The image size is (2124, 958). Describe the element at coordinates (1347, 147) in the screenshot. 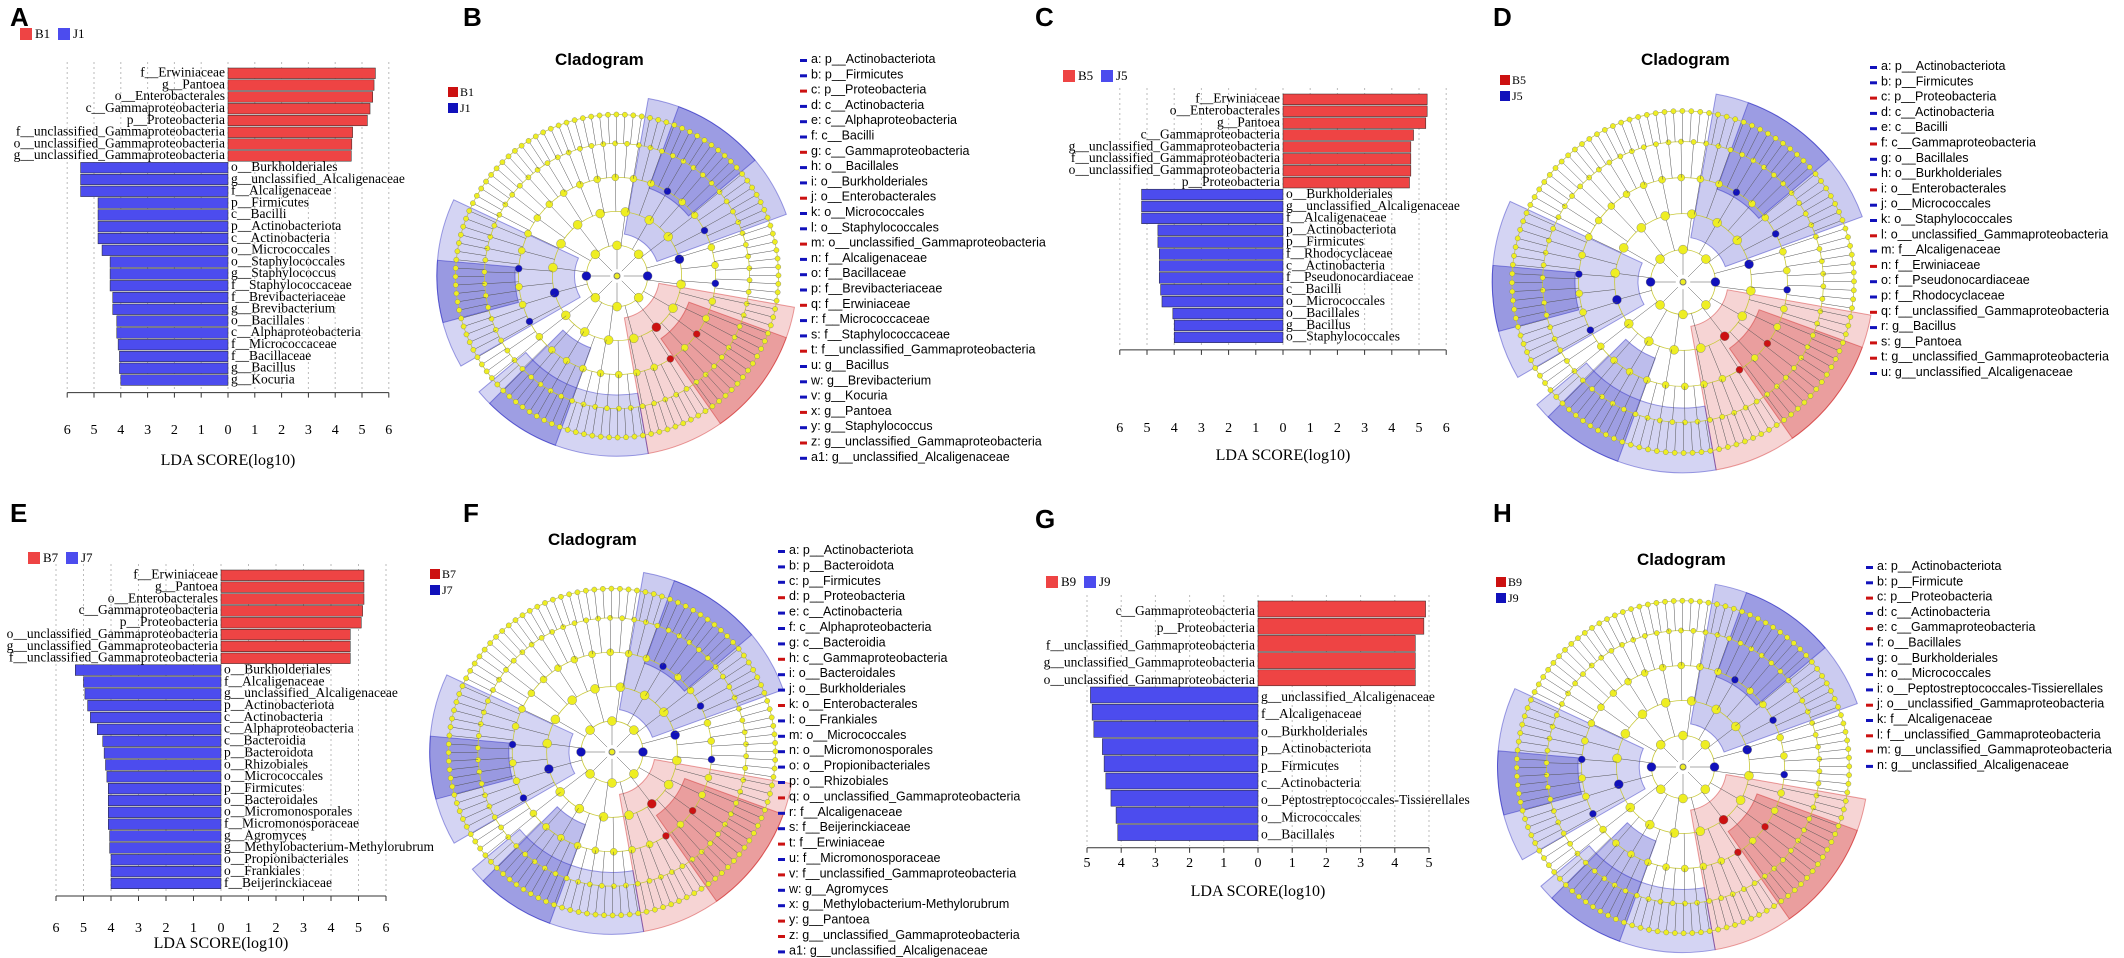

I see `bar-g__unclassified_Gammaproteobacteria` at that location.